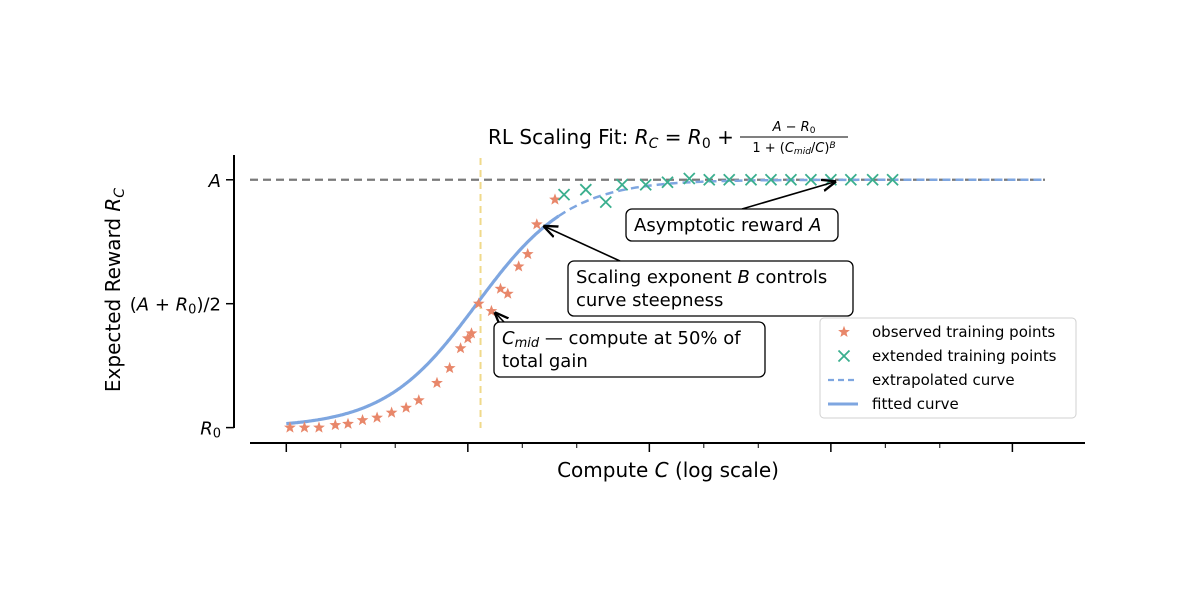 The height and width of the screenshot is (600, 1200). Describe the element at coordinates (210, 430) in the screenshot. I see `y-tick-label: R0` at that location.